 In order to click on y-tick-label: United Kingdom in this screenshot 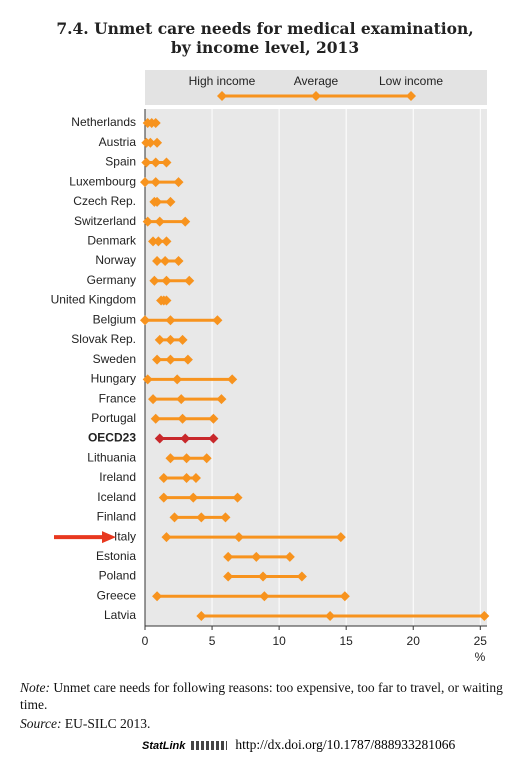, I will do `click(93, 300)`.